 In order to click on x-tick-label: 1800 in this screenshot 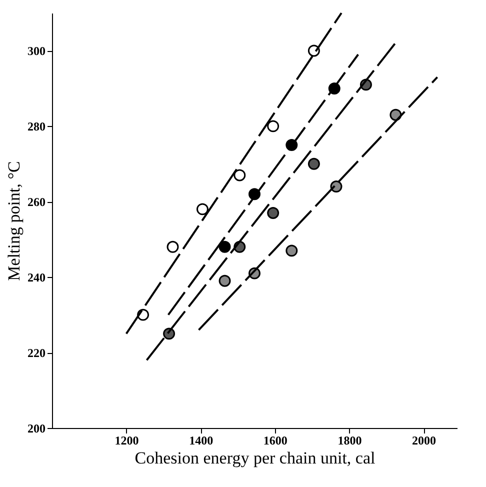, I will do `click(350, 441)`.